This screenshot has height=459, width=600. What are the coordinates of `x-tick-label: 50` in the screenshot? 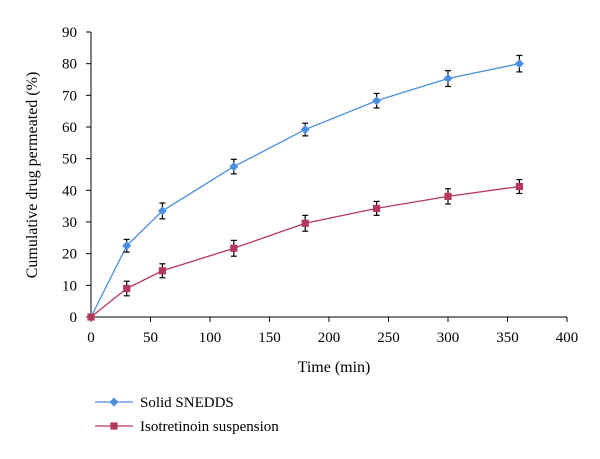 It's located at (150, 338).